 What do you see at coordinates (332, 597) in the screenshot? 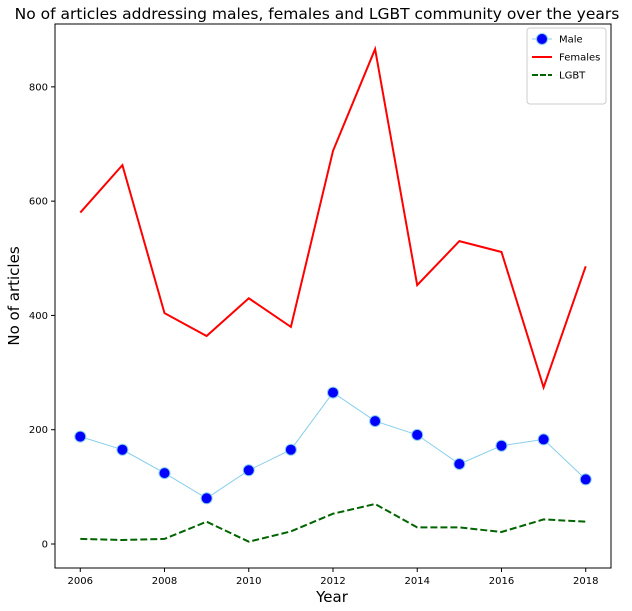
I see `x-axis-label: Year` at bounding box center [332, 597].